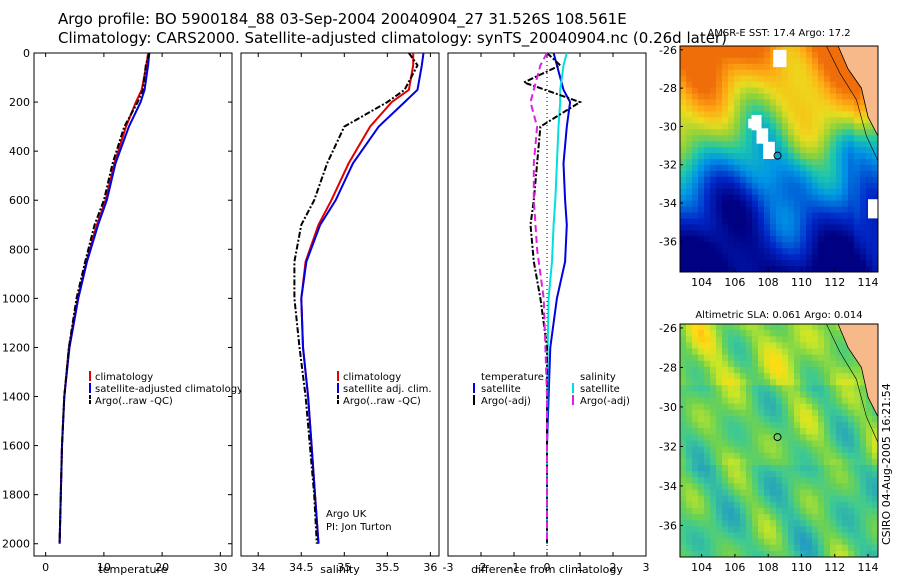 Image resolution: width=900 pixels, height=580 pixels. Describe the element at coordinates (481, 567) in the screenshot. I see `x-tick-label: -2` at that location.